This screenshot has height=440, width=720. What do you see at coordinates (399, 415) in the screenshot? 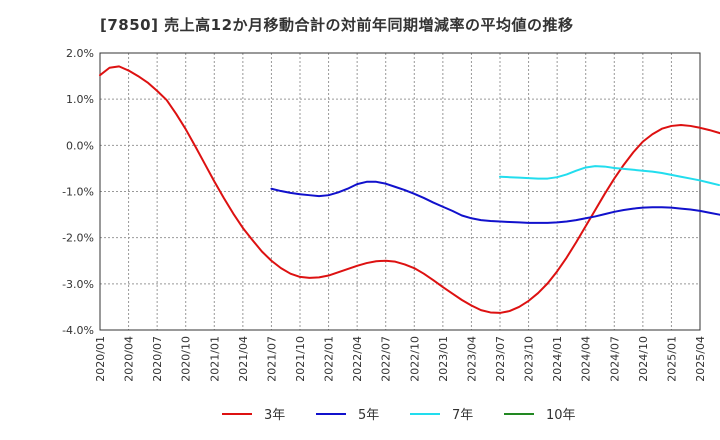
I see `legend: 3年 5年 7年 10年` at bounding box center [399, 415].